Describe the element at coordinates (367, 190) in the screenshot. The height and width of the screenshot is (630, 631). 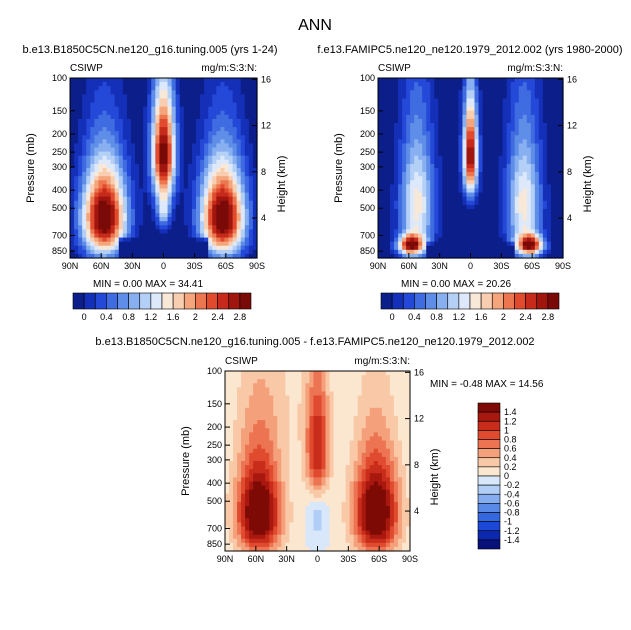
I see `pressure-tick-label: 400` at that location.